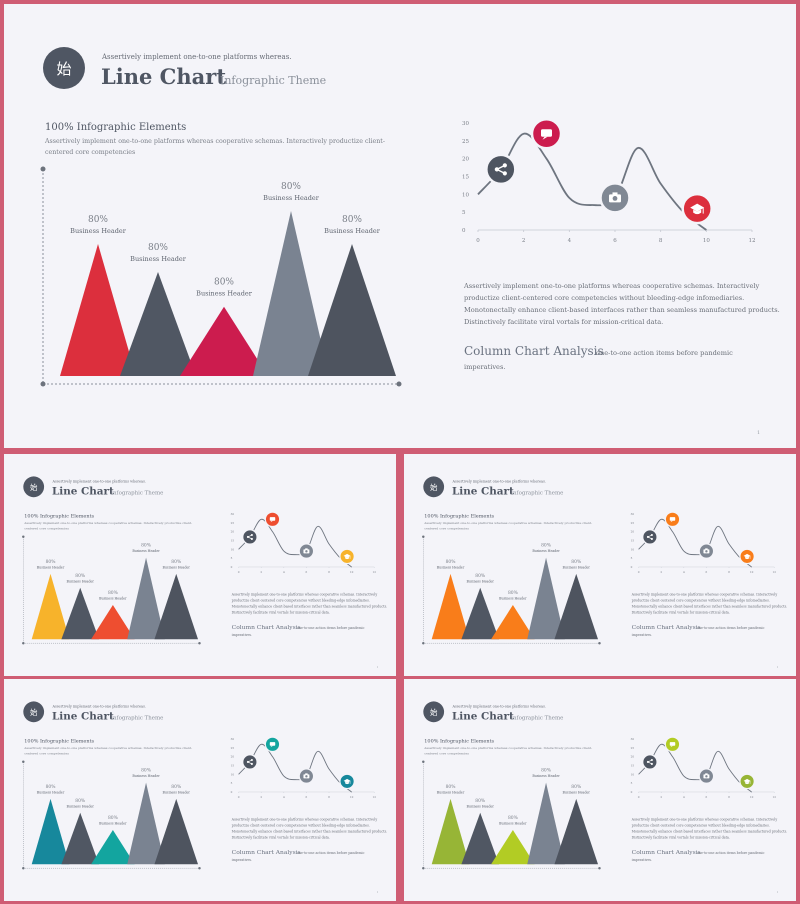  I want to click on x-tick-label: 4, so click(570, 241).